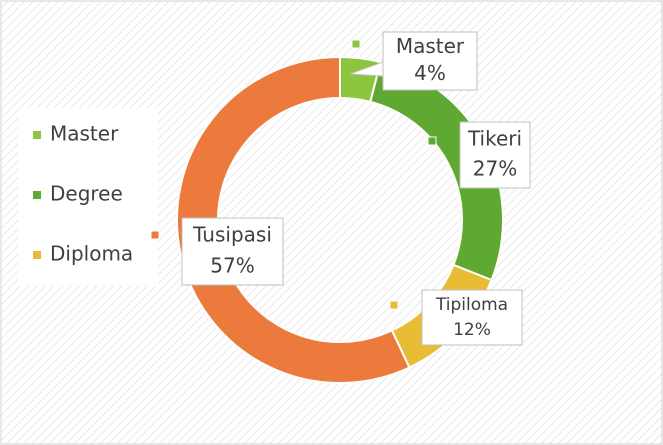 This screenshot has width=663, height=445. I want to click on legend-label: Diploma, so click(91, 254).